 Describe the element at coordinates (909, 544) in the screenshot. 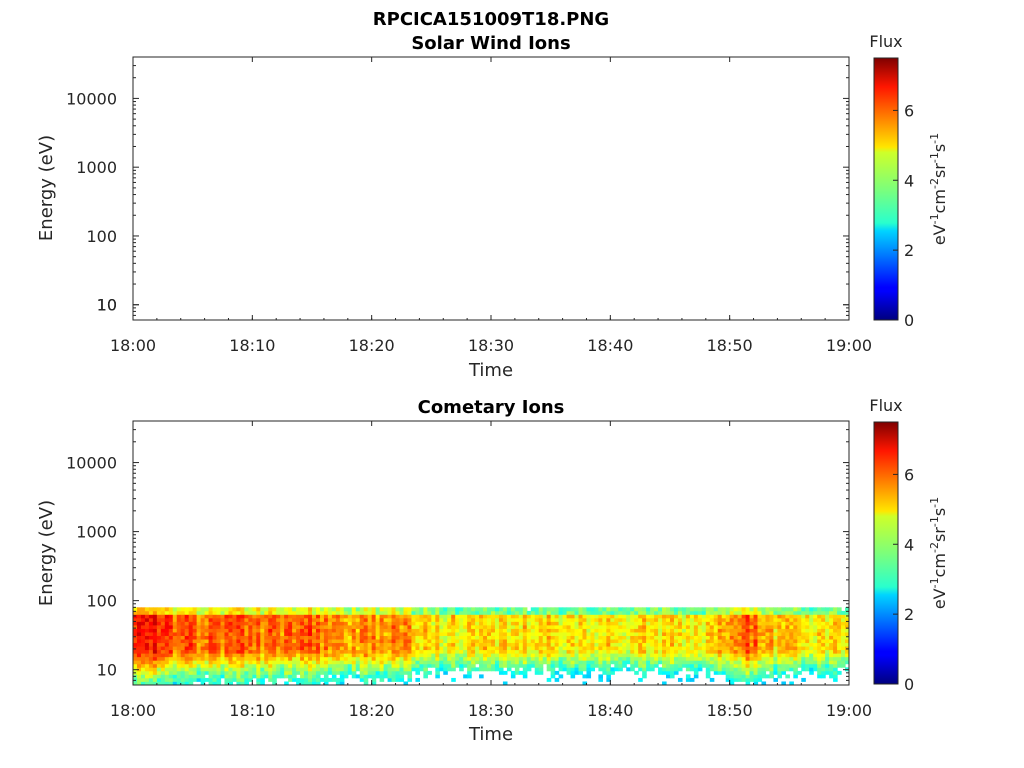

I see `colorbar-tick-label: 4` at that location.